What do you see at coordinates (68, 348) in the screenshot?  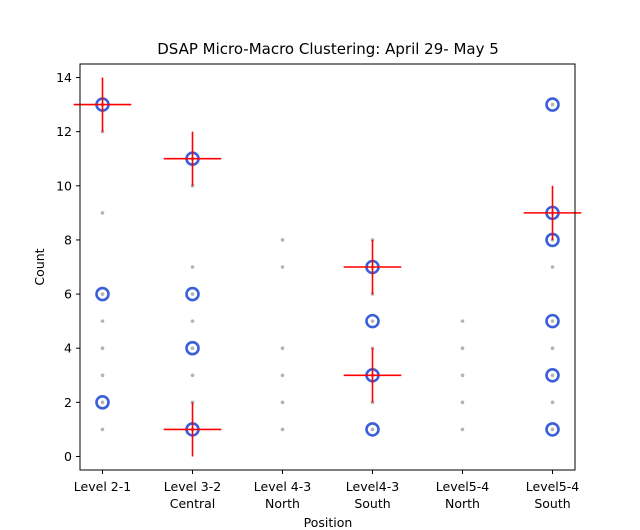 I see `y-tick-label: 4` at bounding box center [68, 348].